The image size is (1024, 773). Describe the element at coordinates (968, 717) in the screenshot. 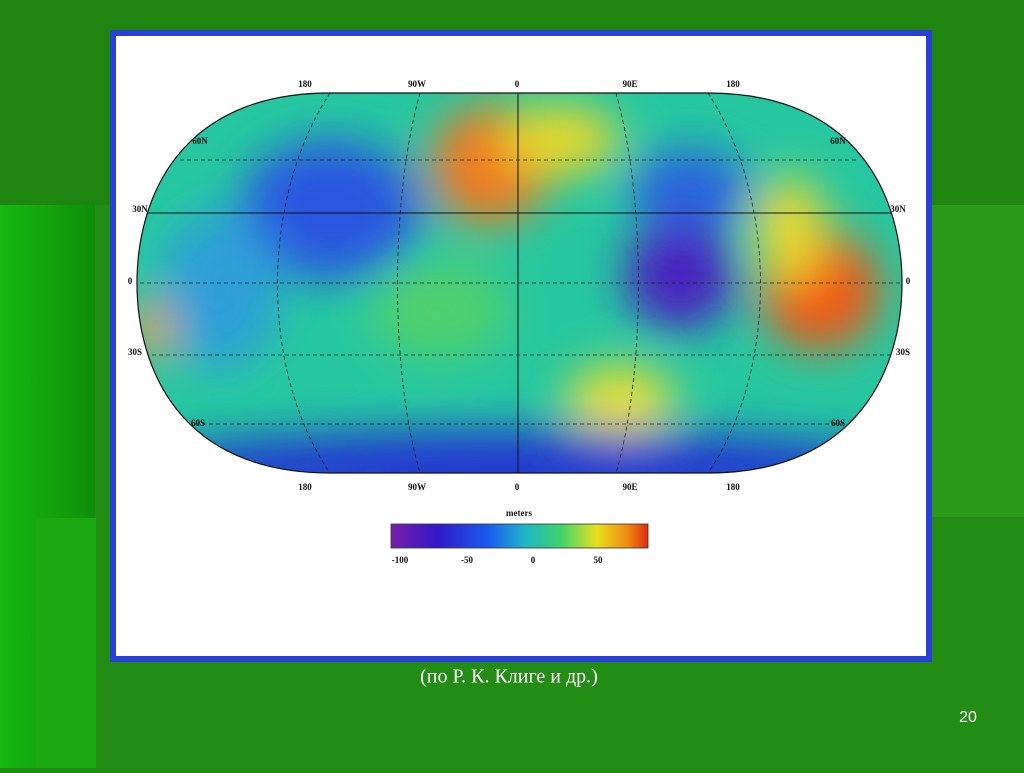

I see `page-number: 20` at that location.